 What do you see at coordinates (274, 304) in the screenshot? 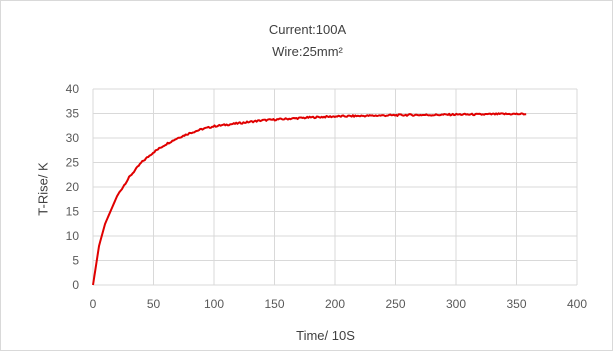
I see `x-tick-label-3: 150` at bounding box center [274, 304].